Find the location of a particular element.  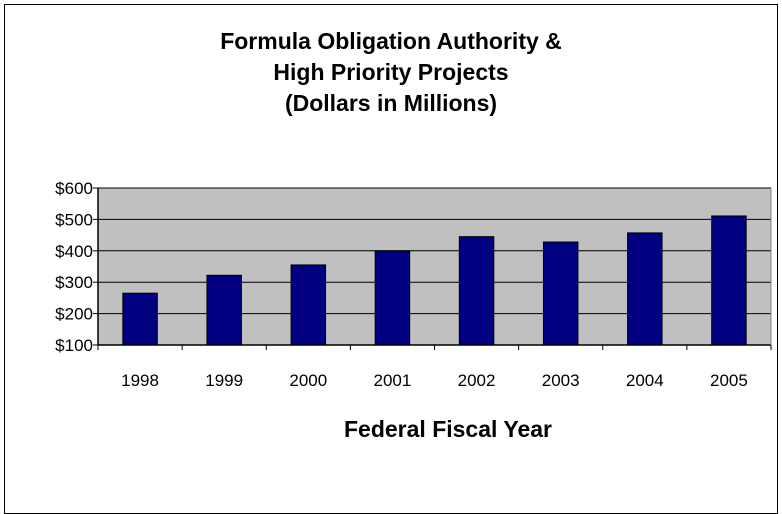

x-tick-label: 2005 is located at coordinates (729, 380).